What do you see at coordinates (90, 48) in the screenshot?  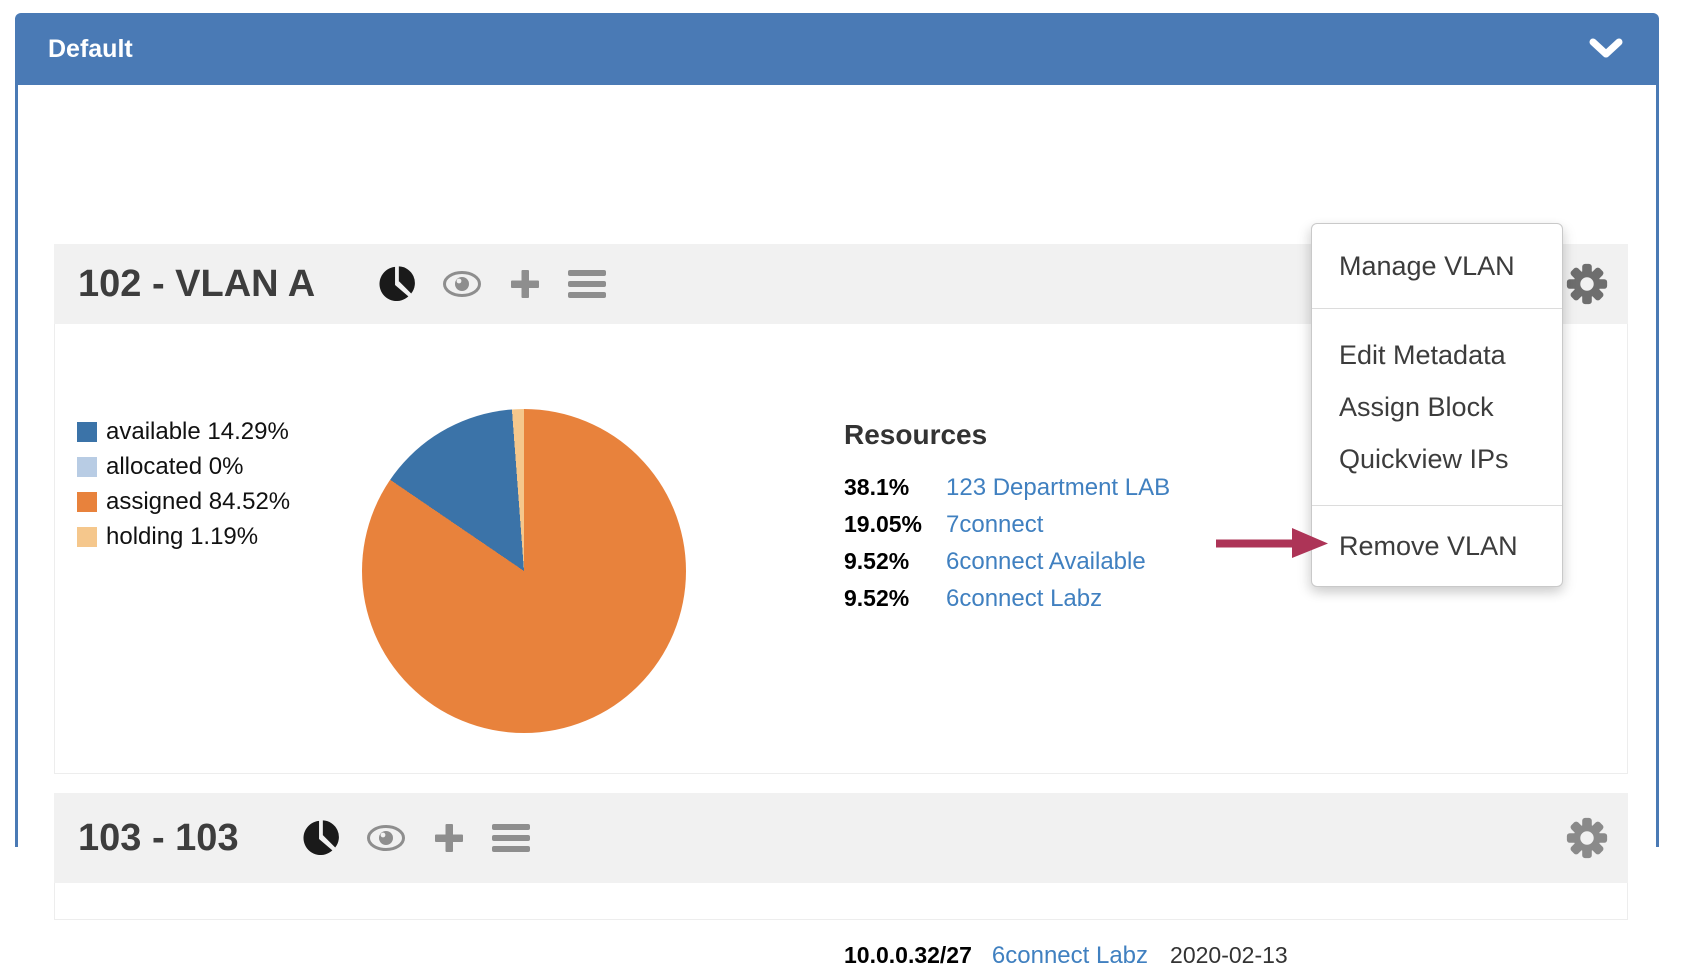 I see `accordion-title: Default` at bounding box center [90, 48].